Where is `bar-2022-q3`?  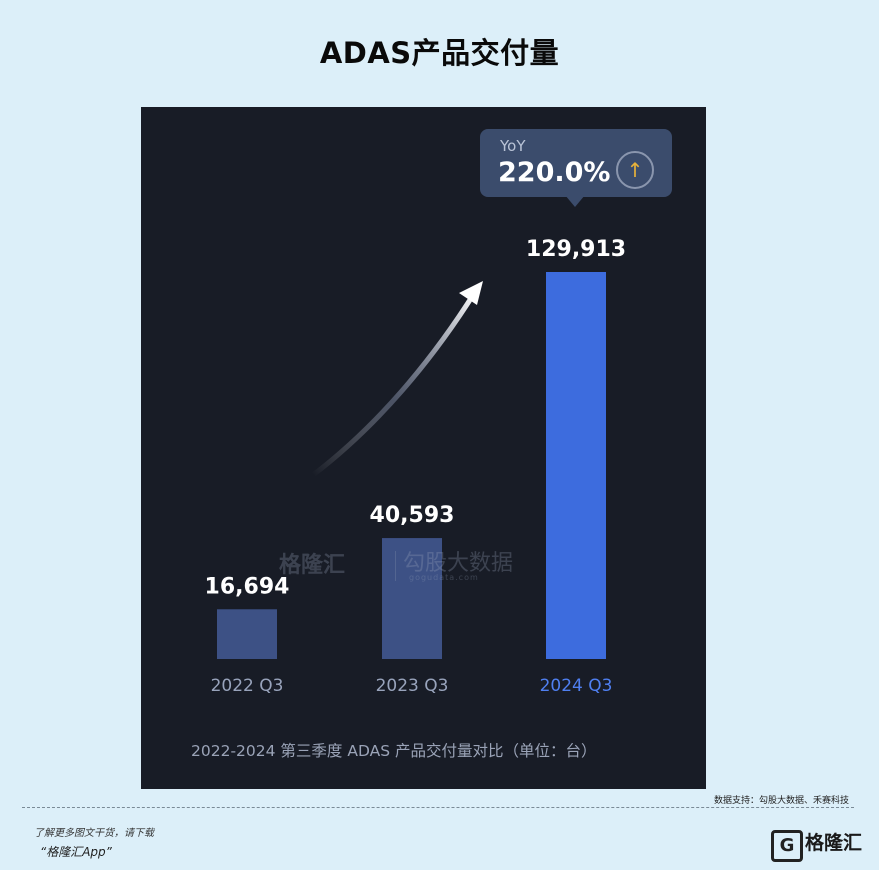 bar-2022-q3 is located at coordinates (247, 634).